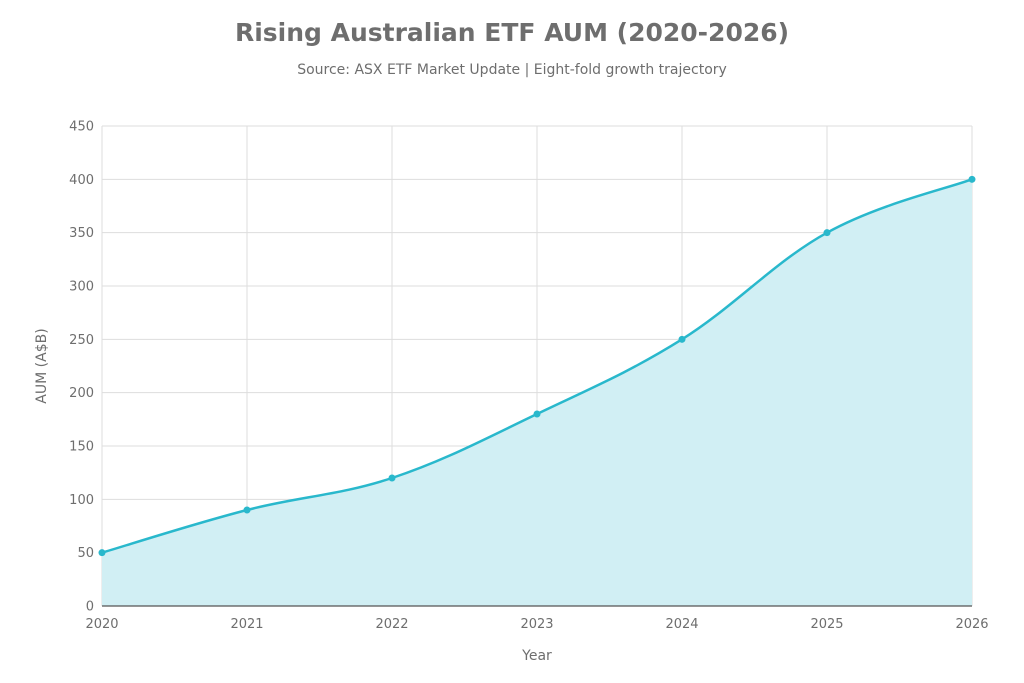 The width and height of the screenshot is (1024, 683). What do you see at coordinates (81, 287) in the screenshot?
I see `y-tick-label: 300` at bounding box center [81, 287].